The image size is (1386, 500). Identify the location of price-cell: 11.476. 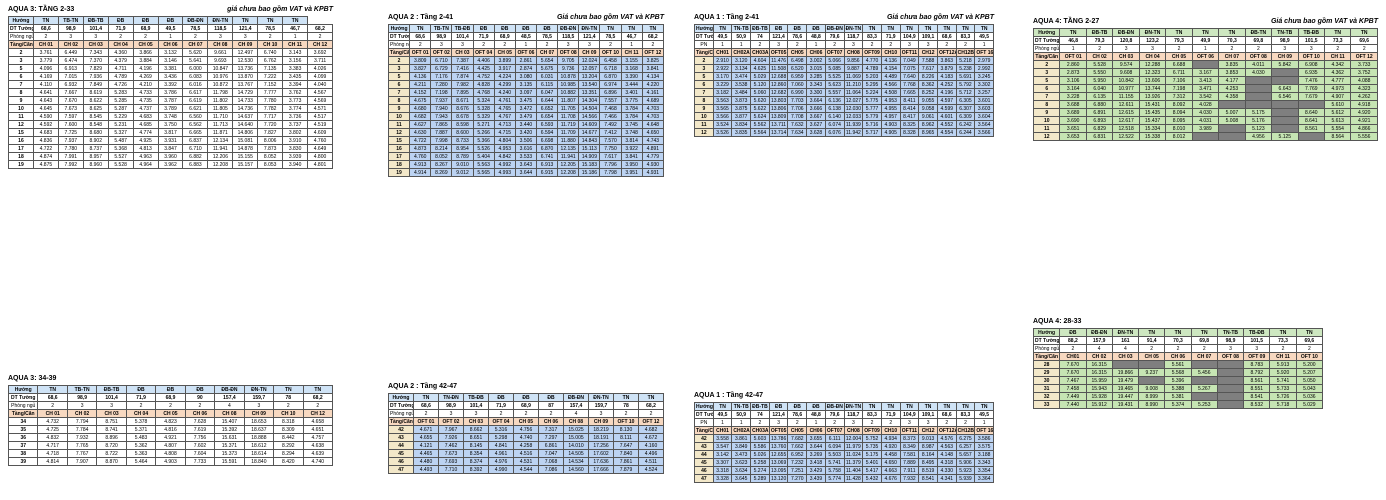
(778, 60).